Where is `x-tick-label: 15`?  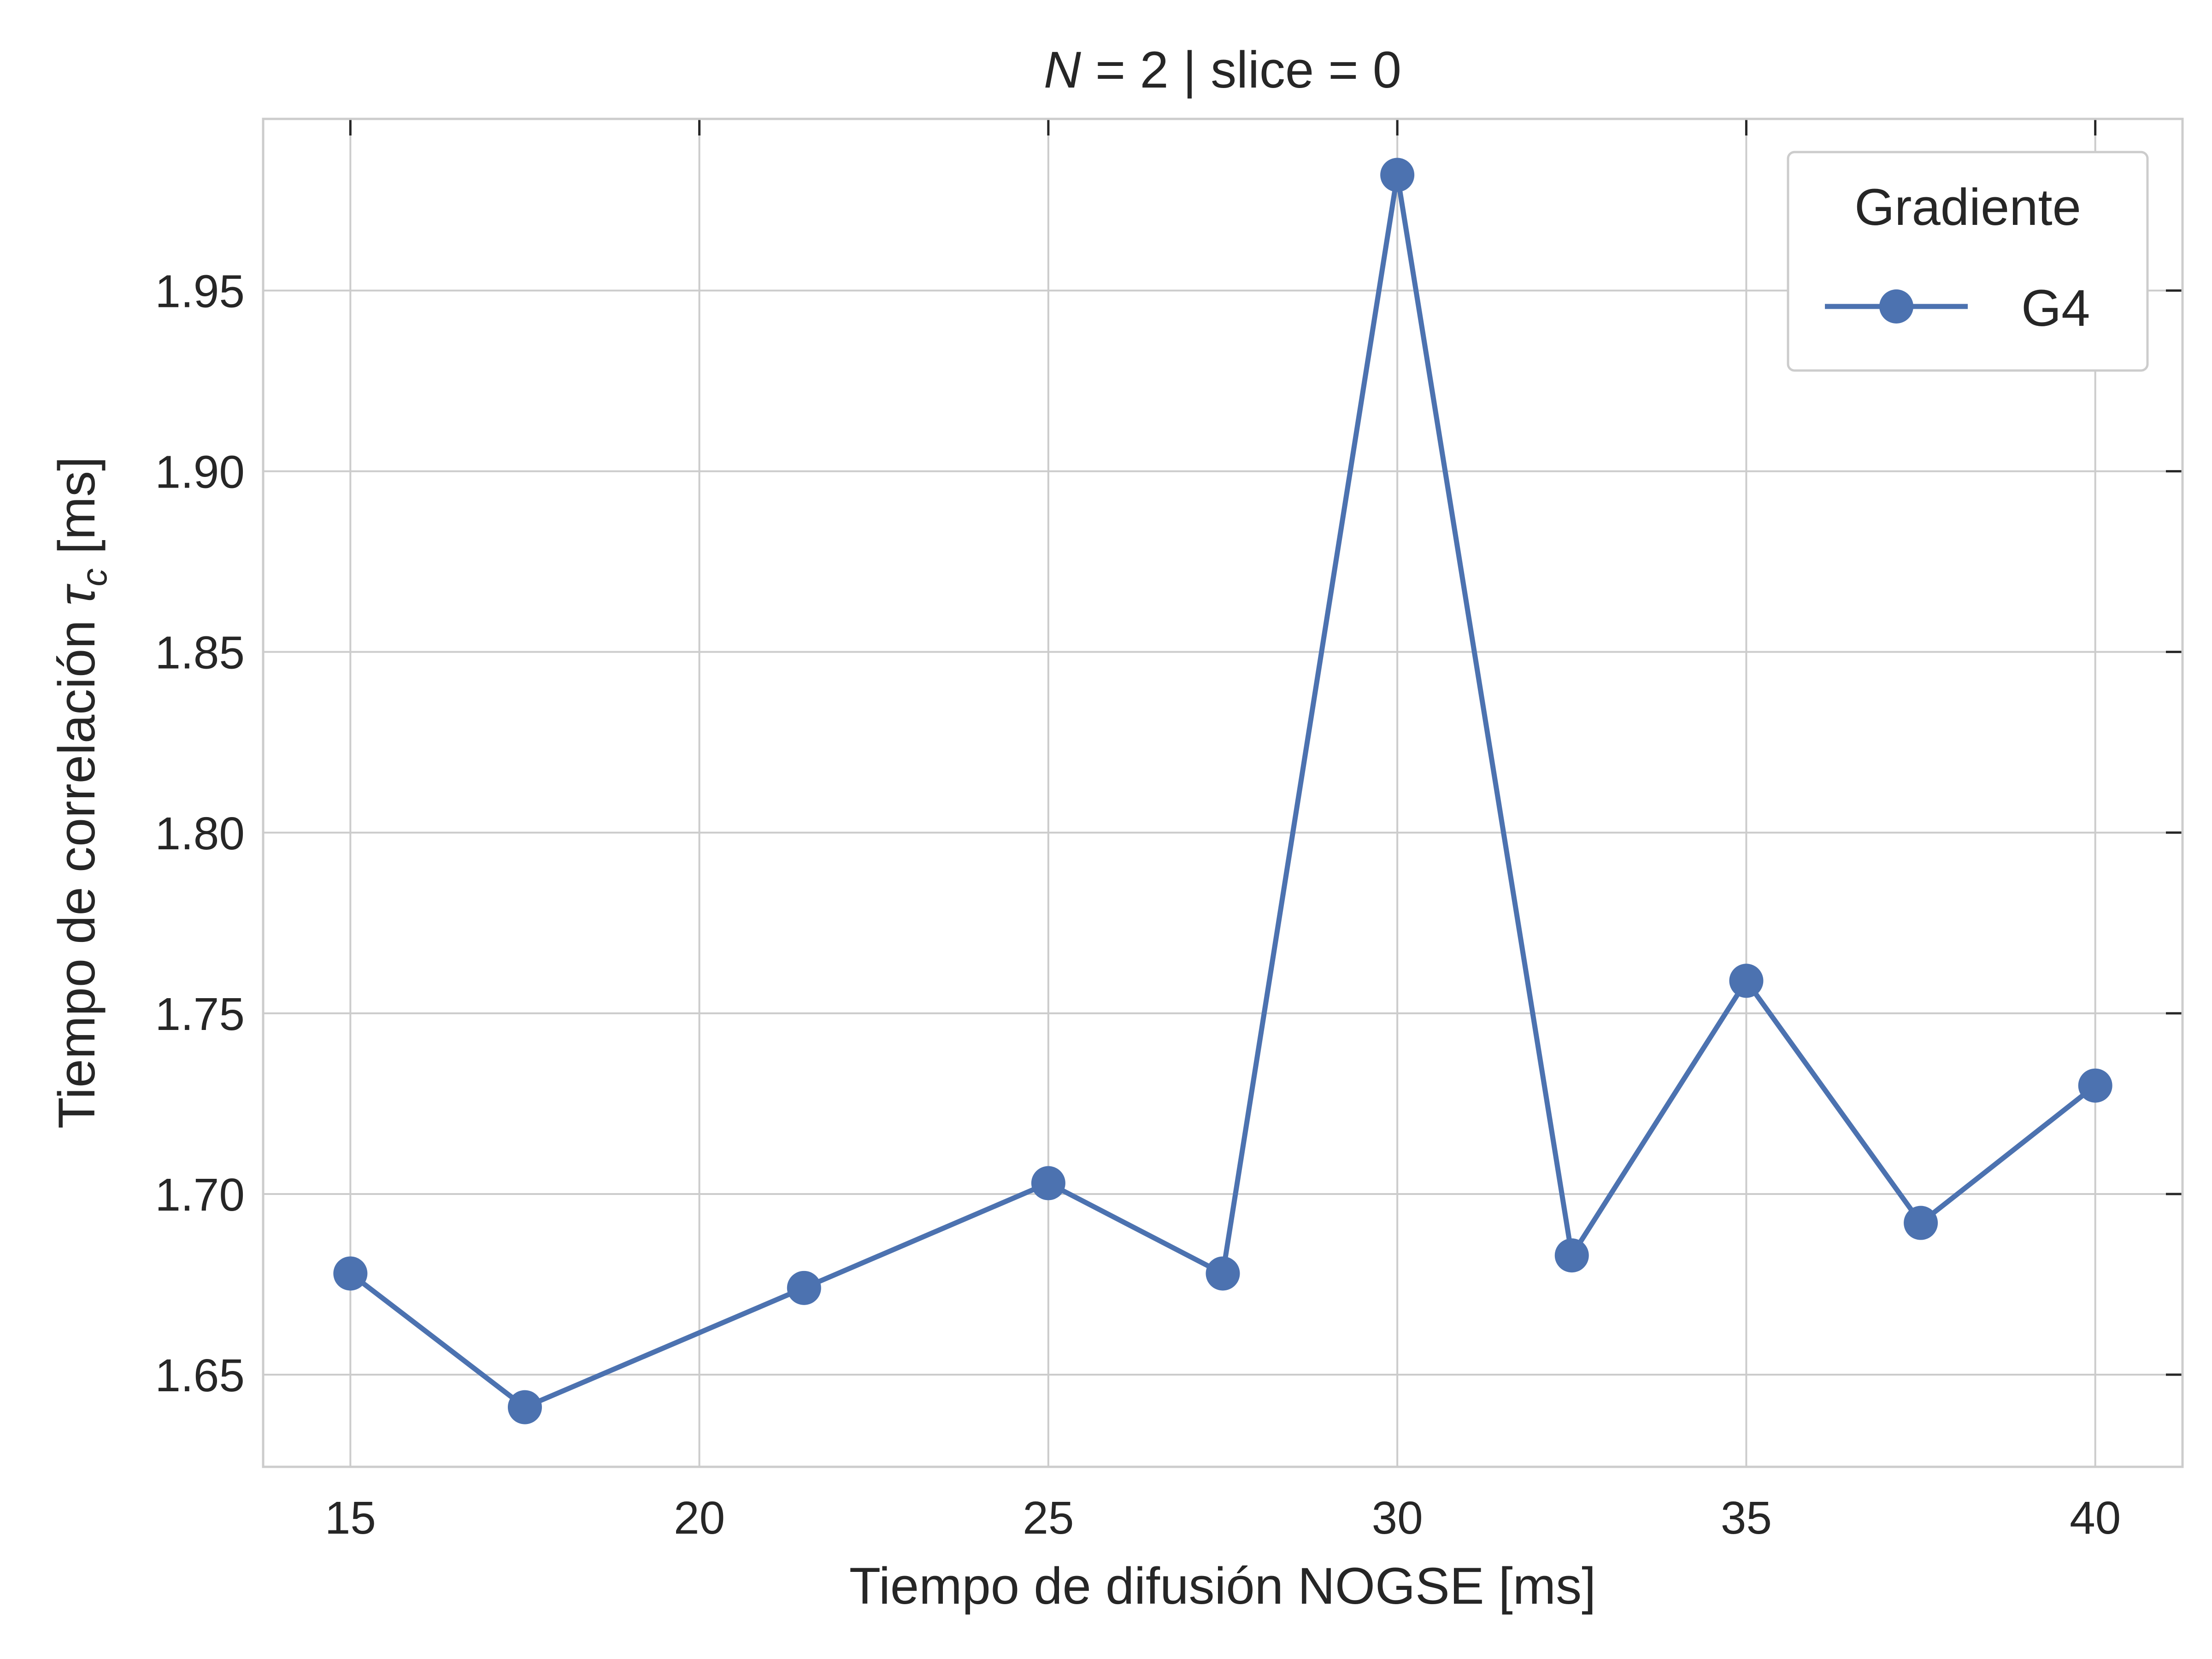
x-tick-label: 15 is located at coordinates (350, 1518).